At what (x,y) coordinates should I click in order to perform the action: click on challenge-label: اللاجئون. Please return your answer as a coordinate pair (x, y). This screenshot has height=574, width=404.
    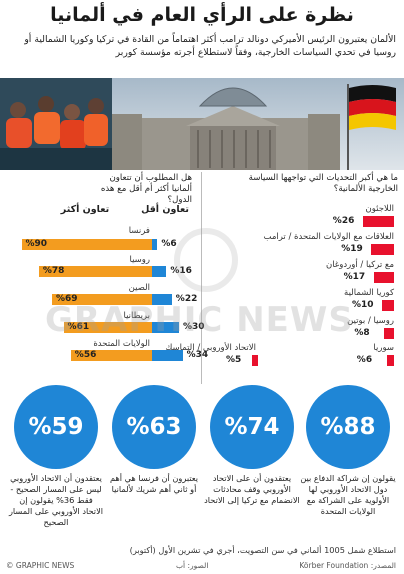
    Looking at the image, I should click on (379, 209).